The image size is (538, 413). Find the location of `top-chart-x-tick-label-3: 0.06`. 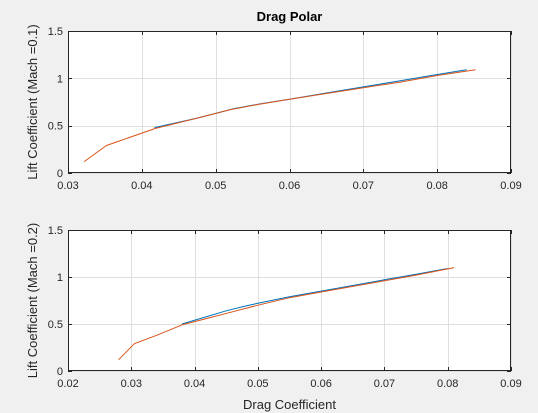

top-chart-x-tick-label-3: 0.06 is located at coordinates (289, 186).